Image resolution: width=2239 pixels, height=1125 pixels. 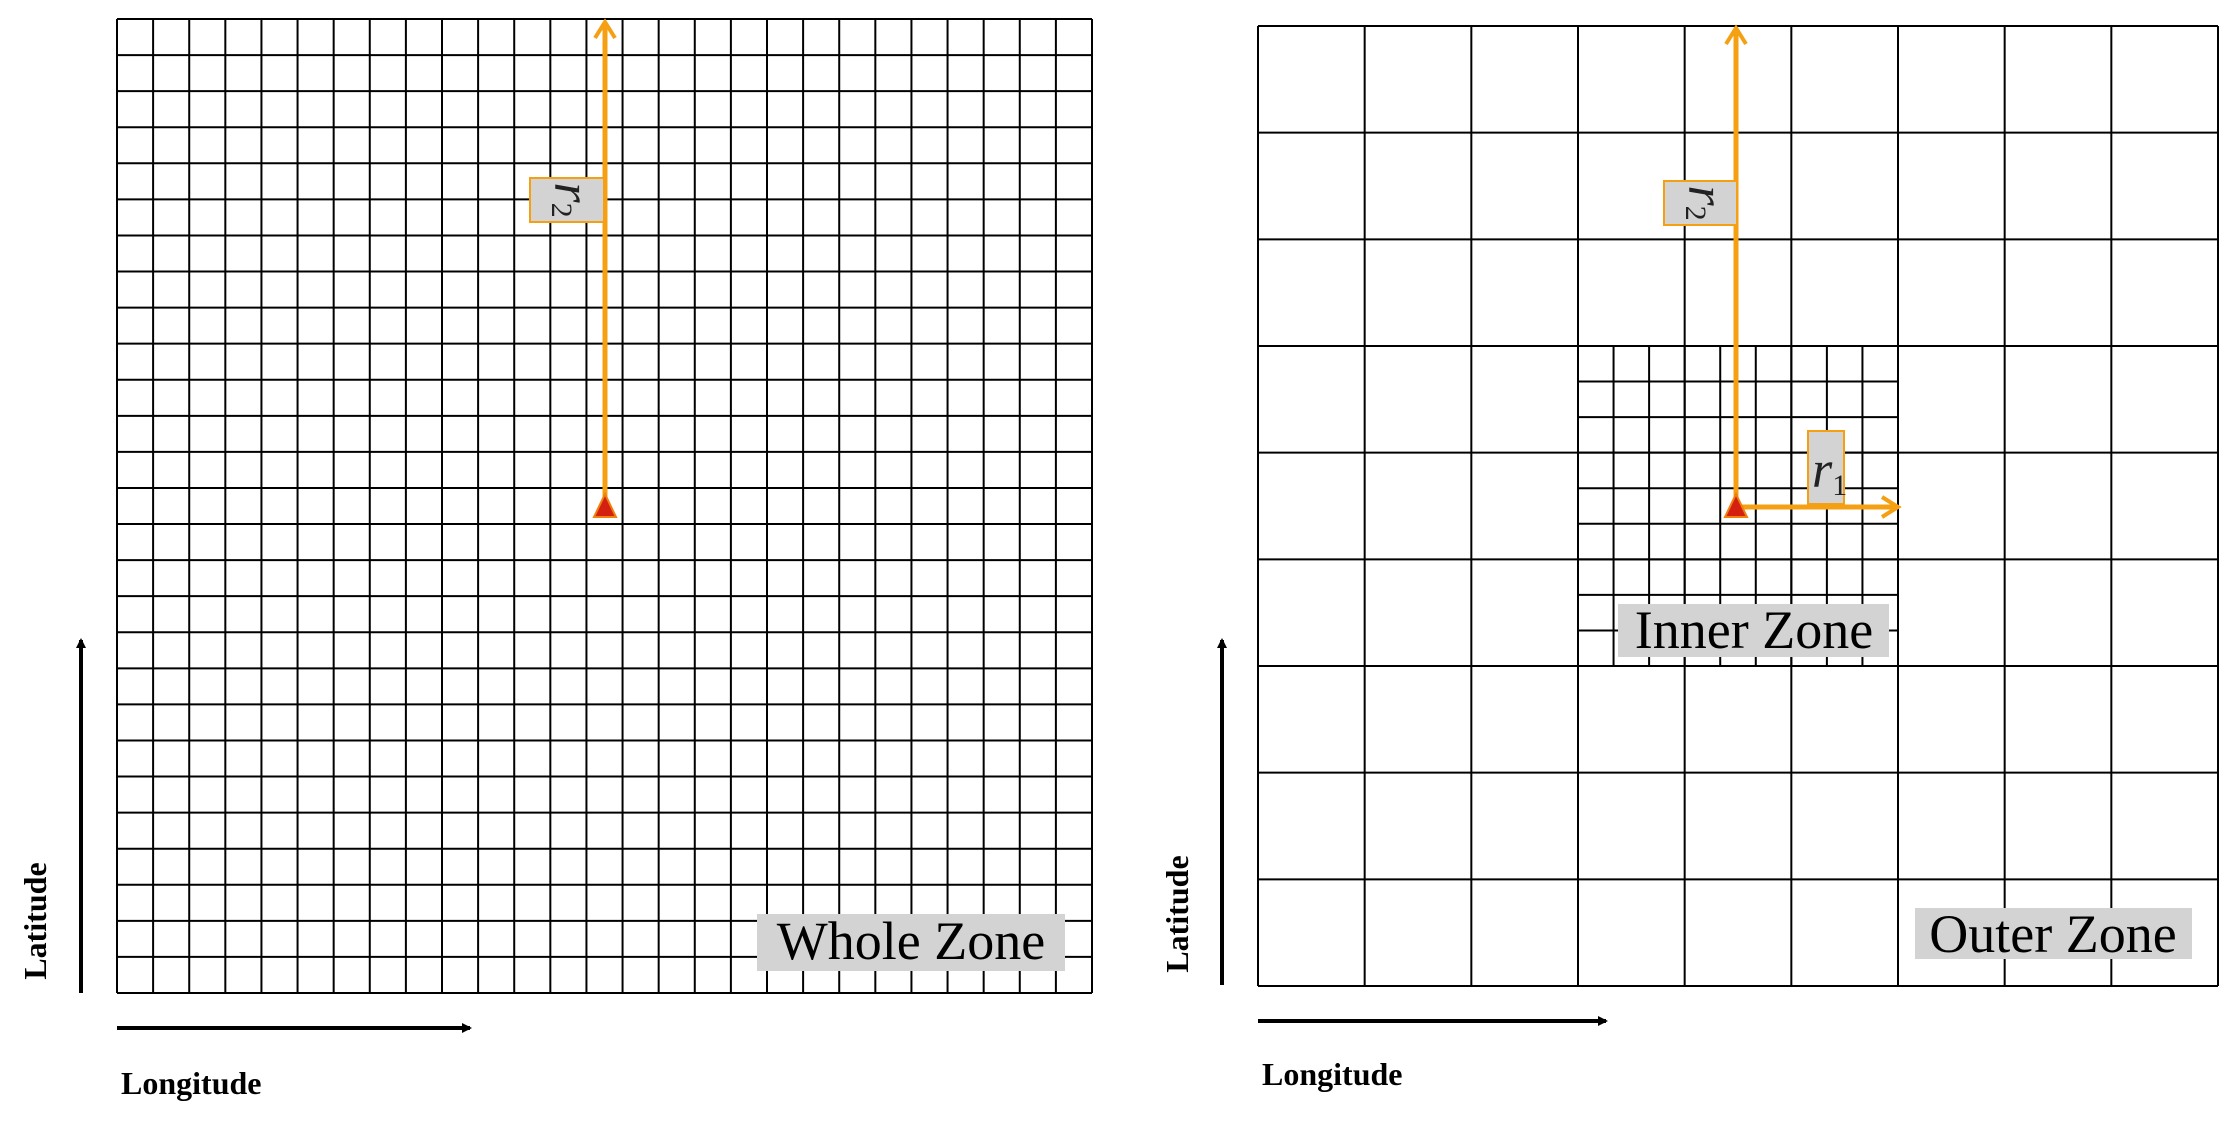 I want to click on outer-radius-label-box, so click(x=1700, y=203).